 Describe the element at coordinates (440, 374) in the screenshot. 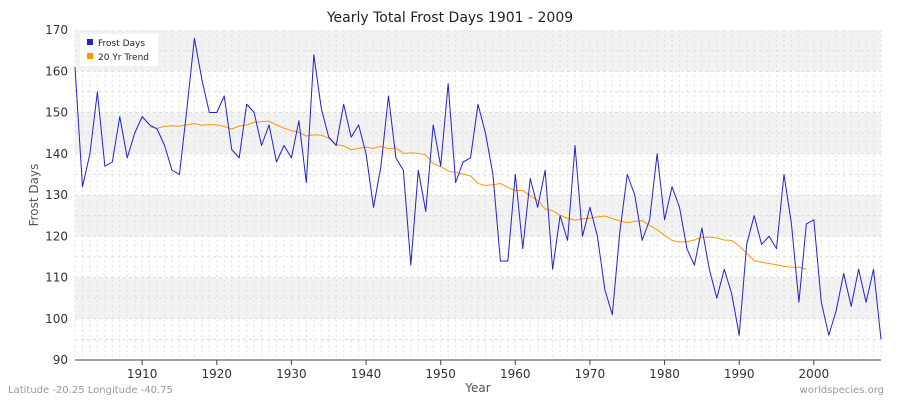

I see `x-tick-label: 1950` at that location.